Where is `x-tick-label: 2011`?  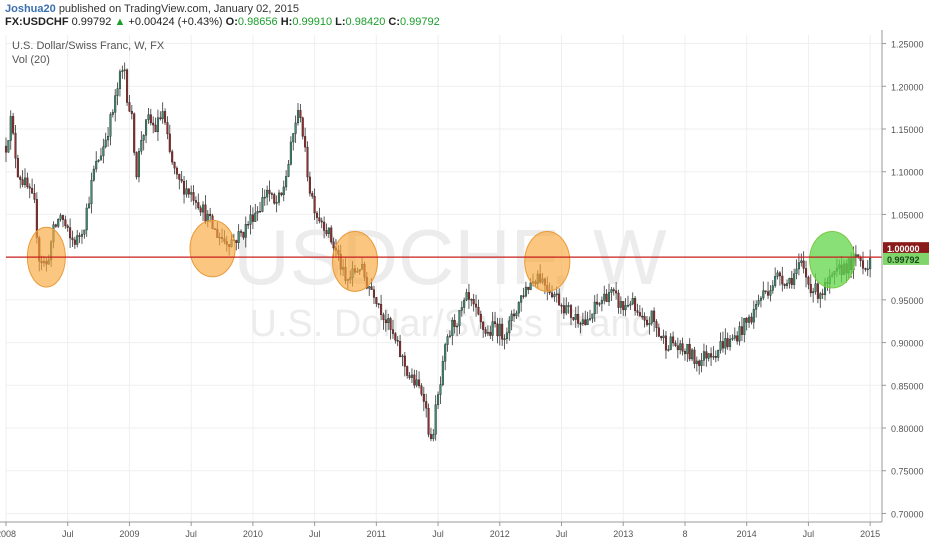
x-tick-label: 2011 is located at coordinates (376, 534).